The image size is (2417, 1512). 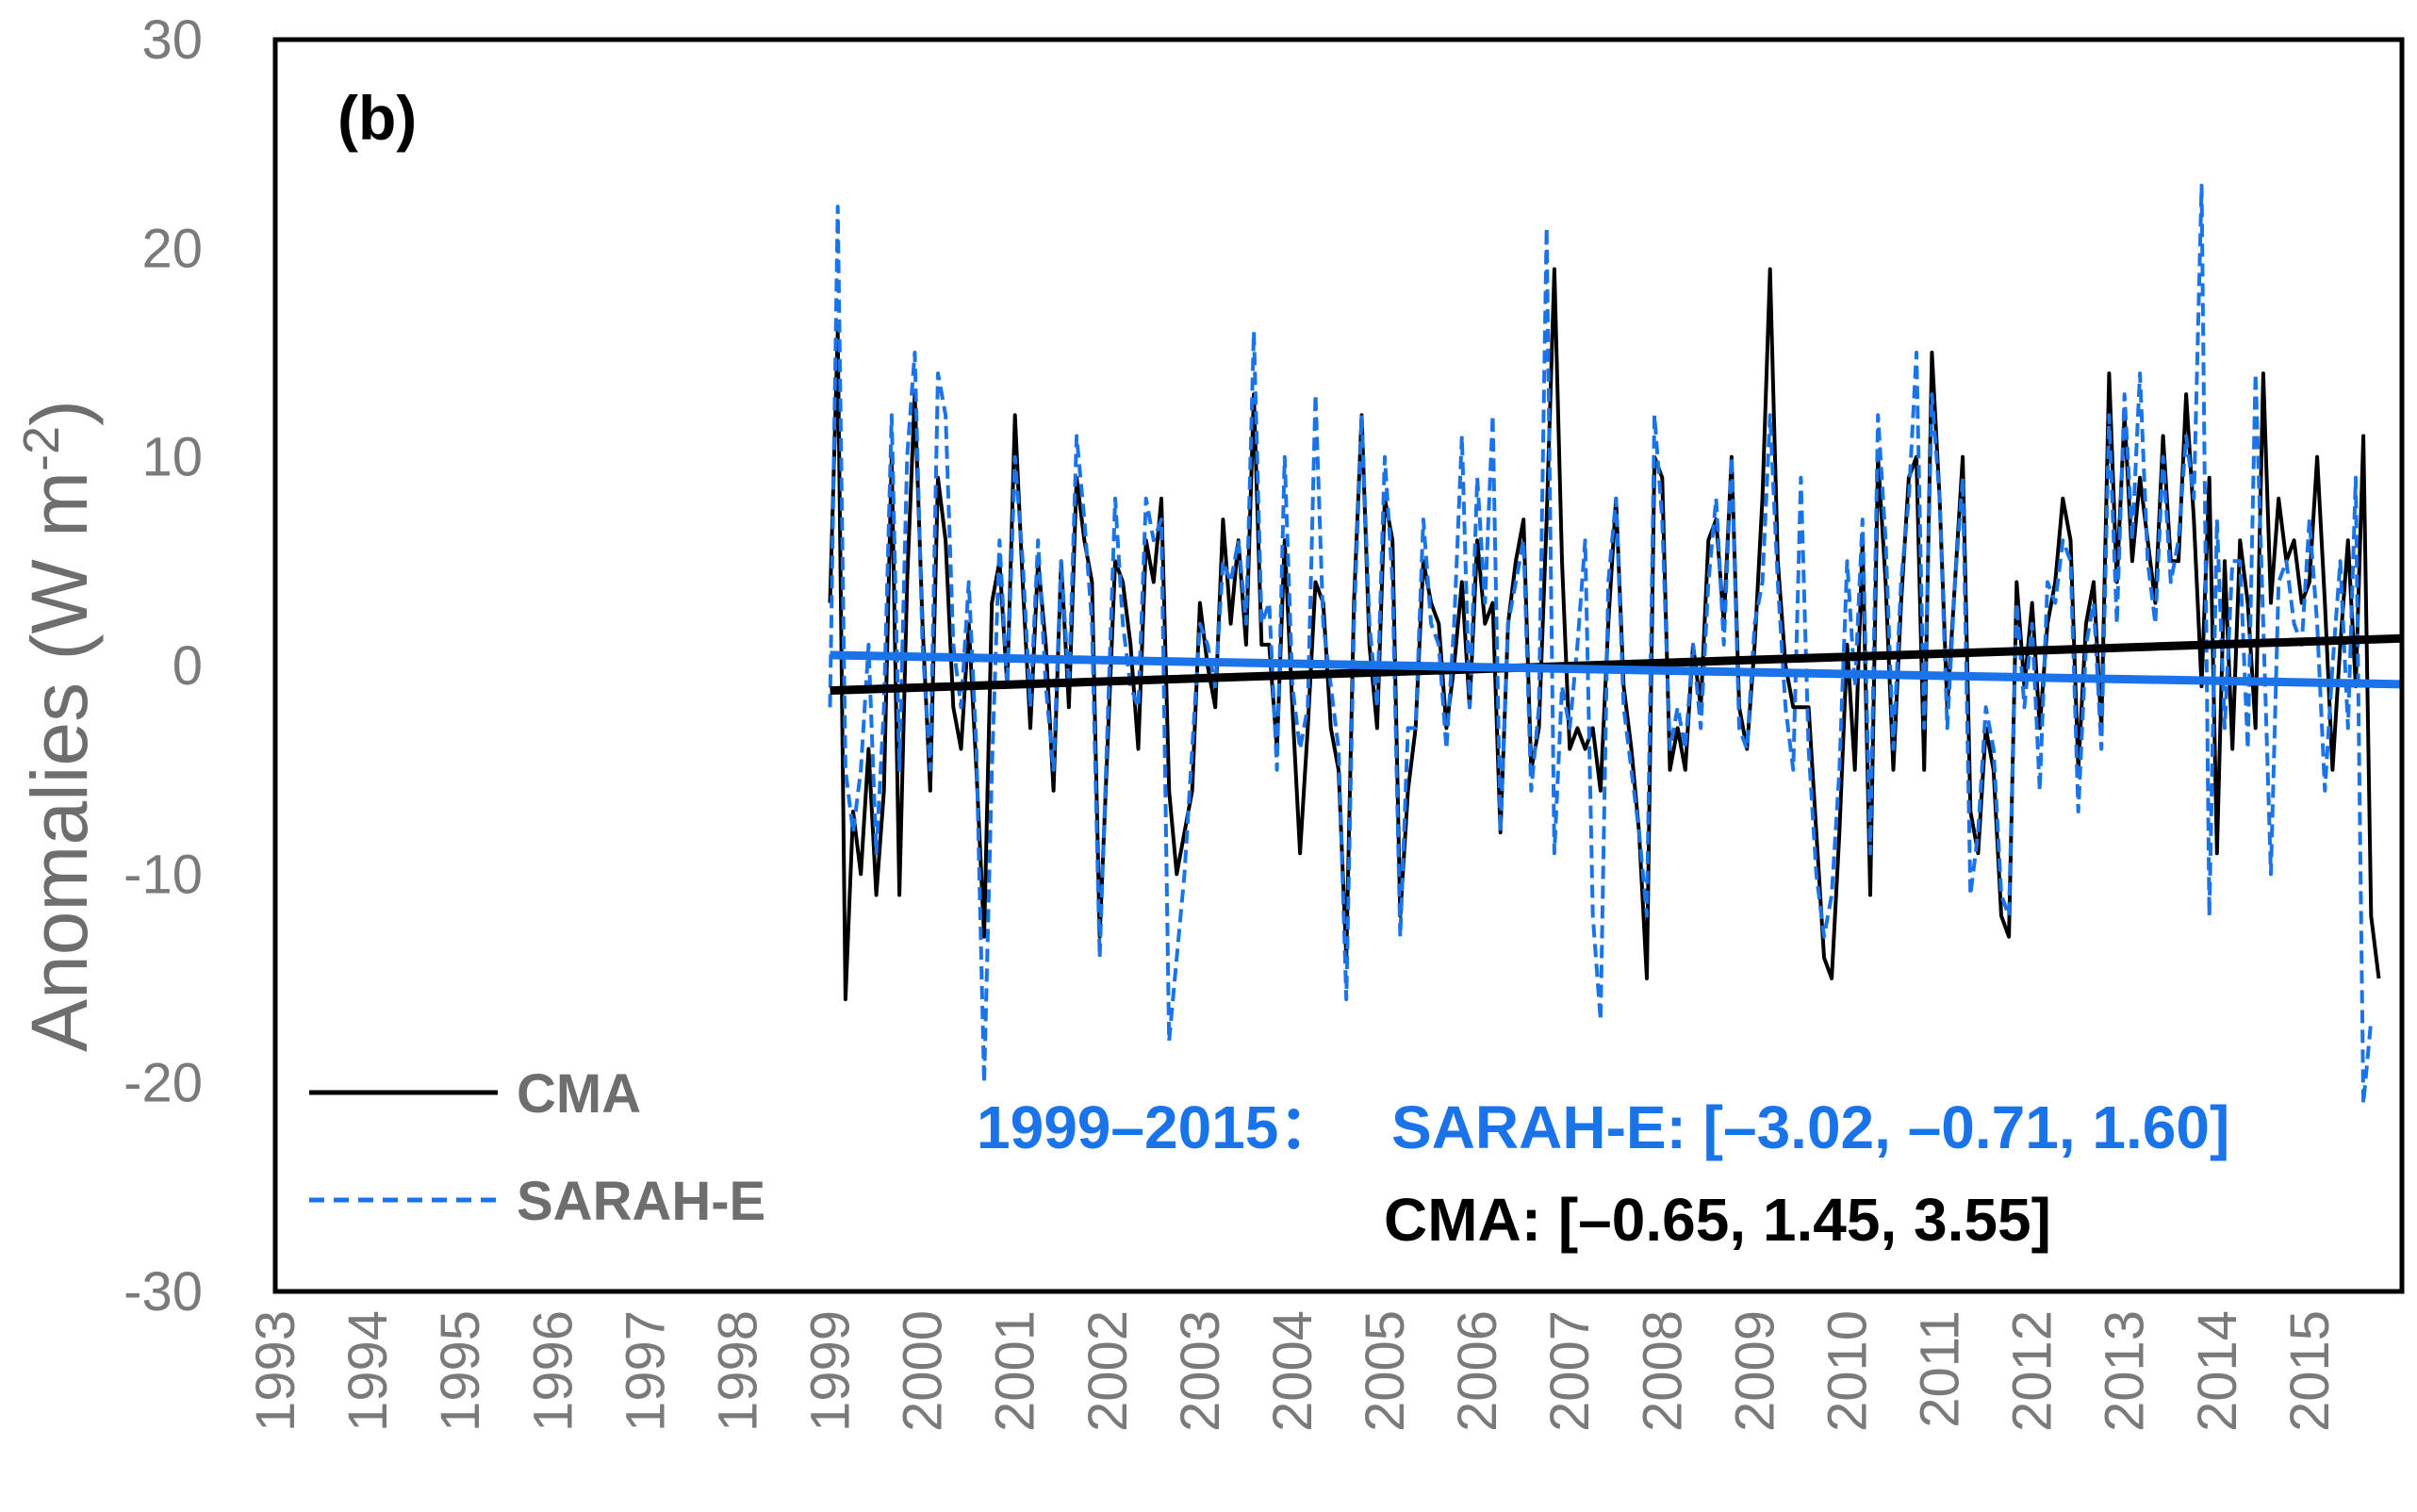 I want to click on y-tick-label: -10, so click(x=163, y=875).